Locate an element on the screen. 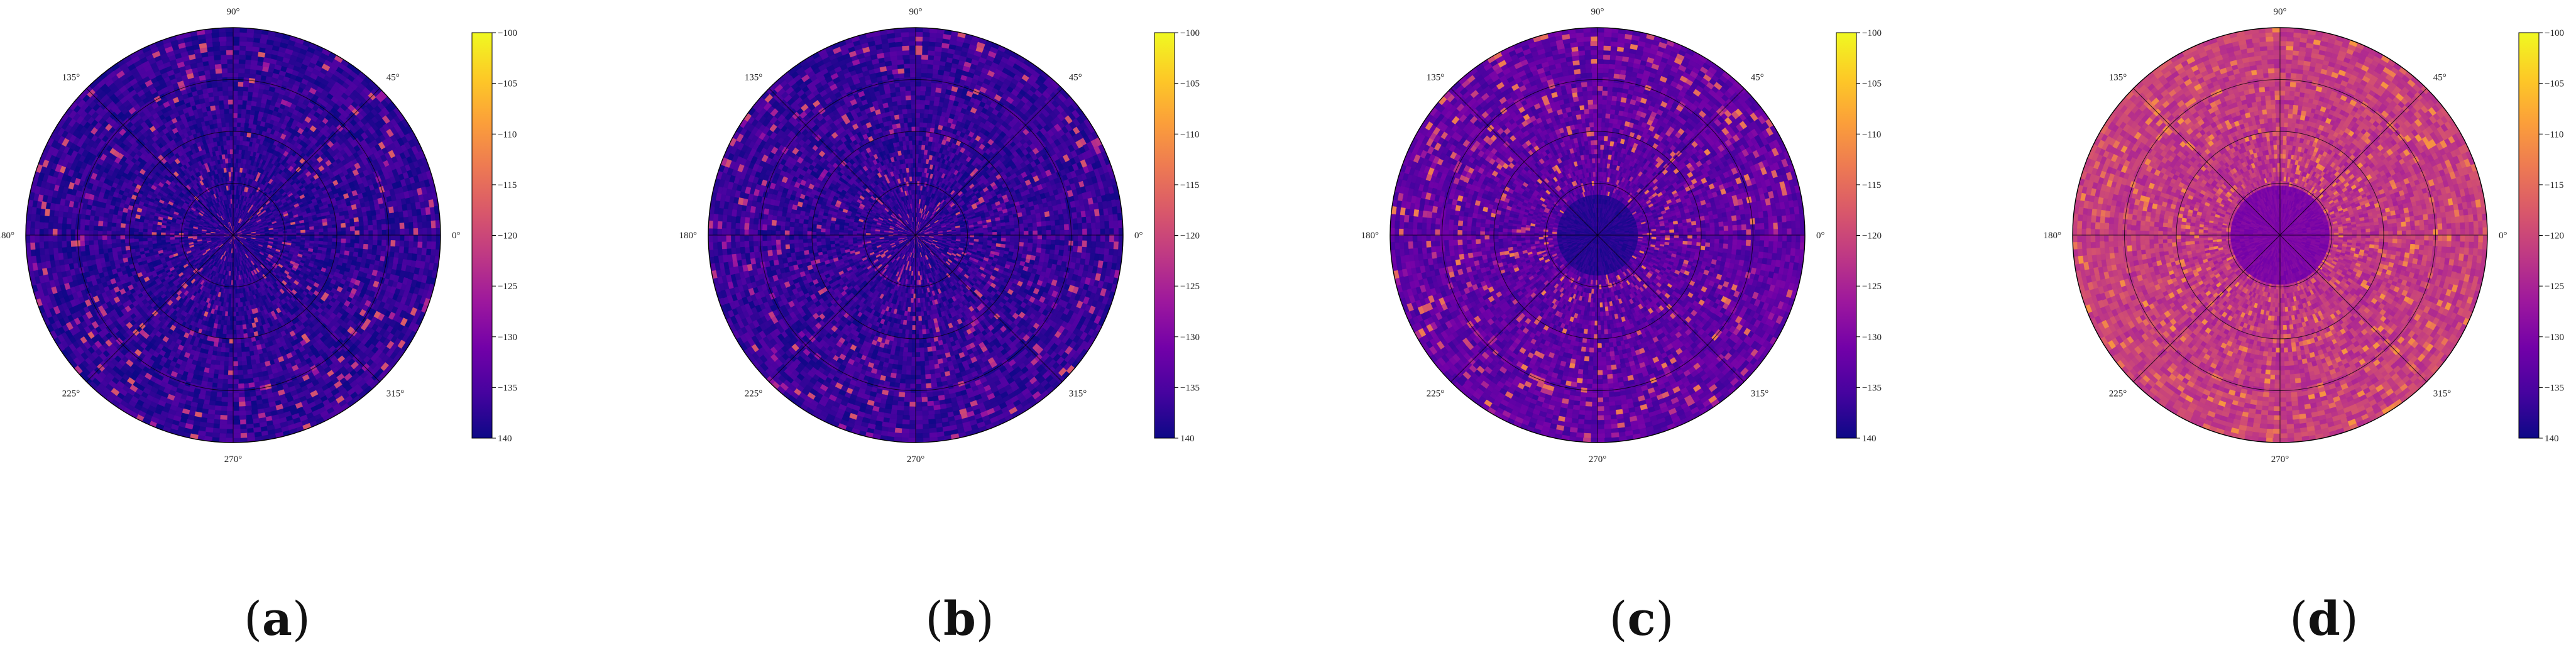  panel-caption: (b) is located at coordinates (959, 619).